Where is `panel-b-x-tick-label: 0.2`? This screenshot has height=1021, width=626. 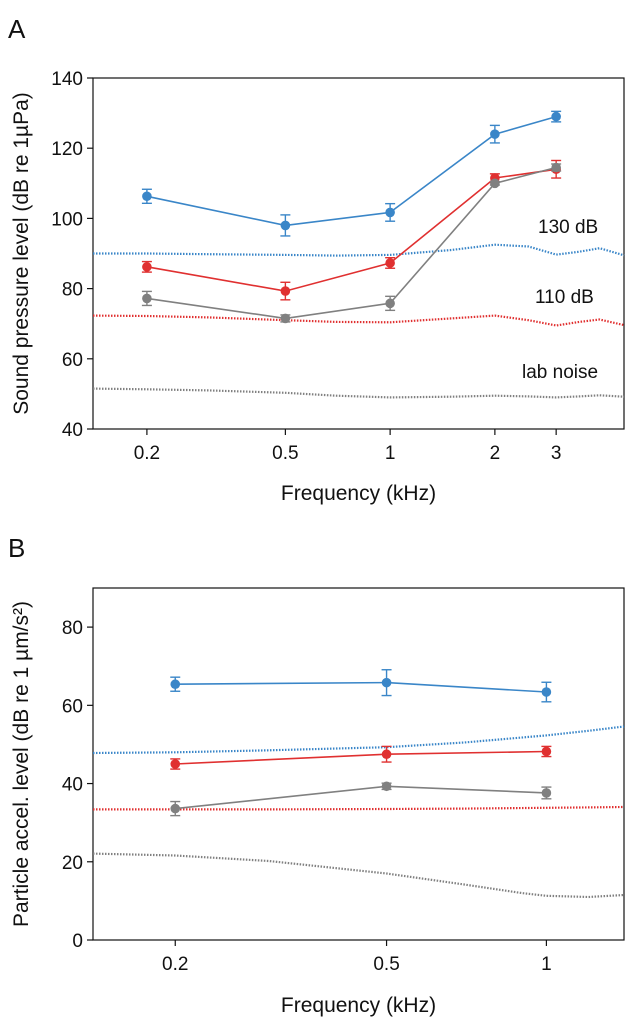
panel-b-x-tick-label: 0.2 is located at coordinates (175, 964).